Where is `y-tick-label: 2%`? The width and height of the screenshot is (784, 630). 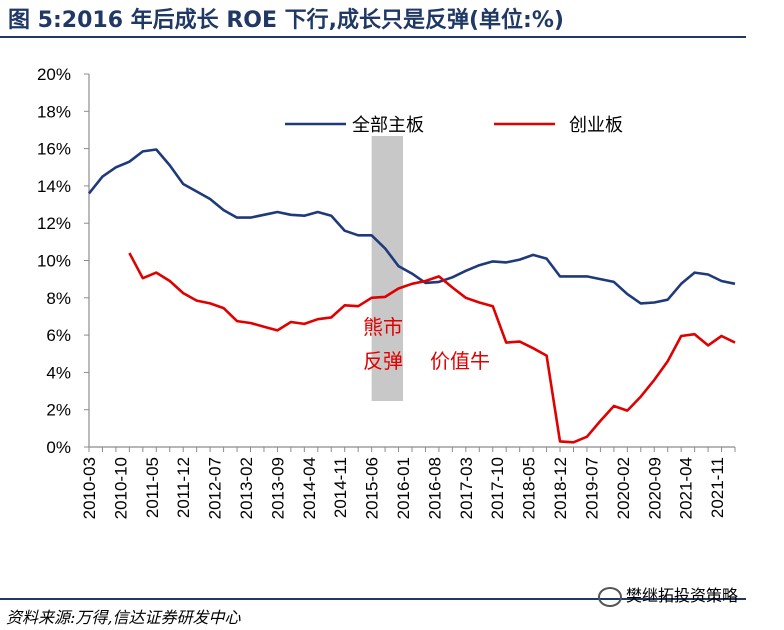
y-tick-label: 2% is located at coordinates (58, 410).